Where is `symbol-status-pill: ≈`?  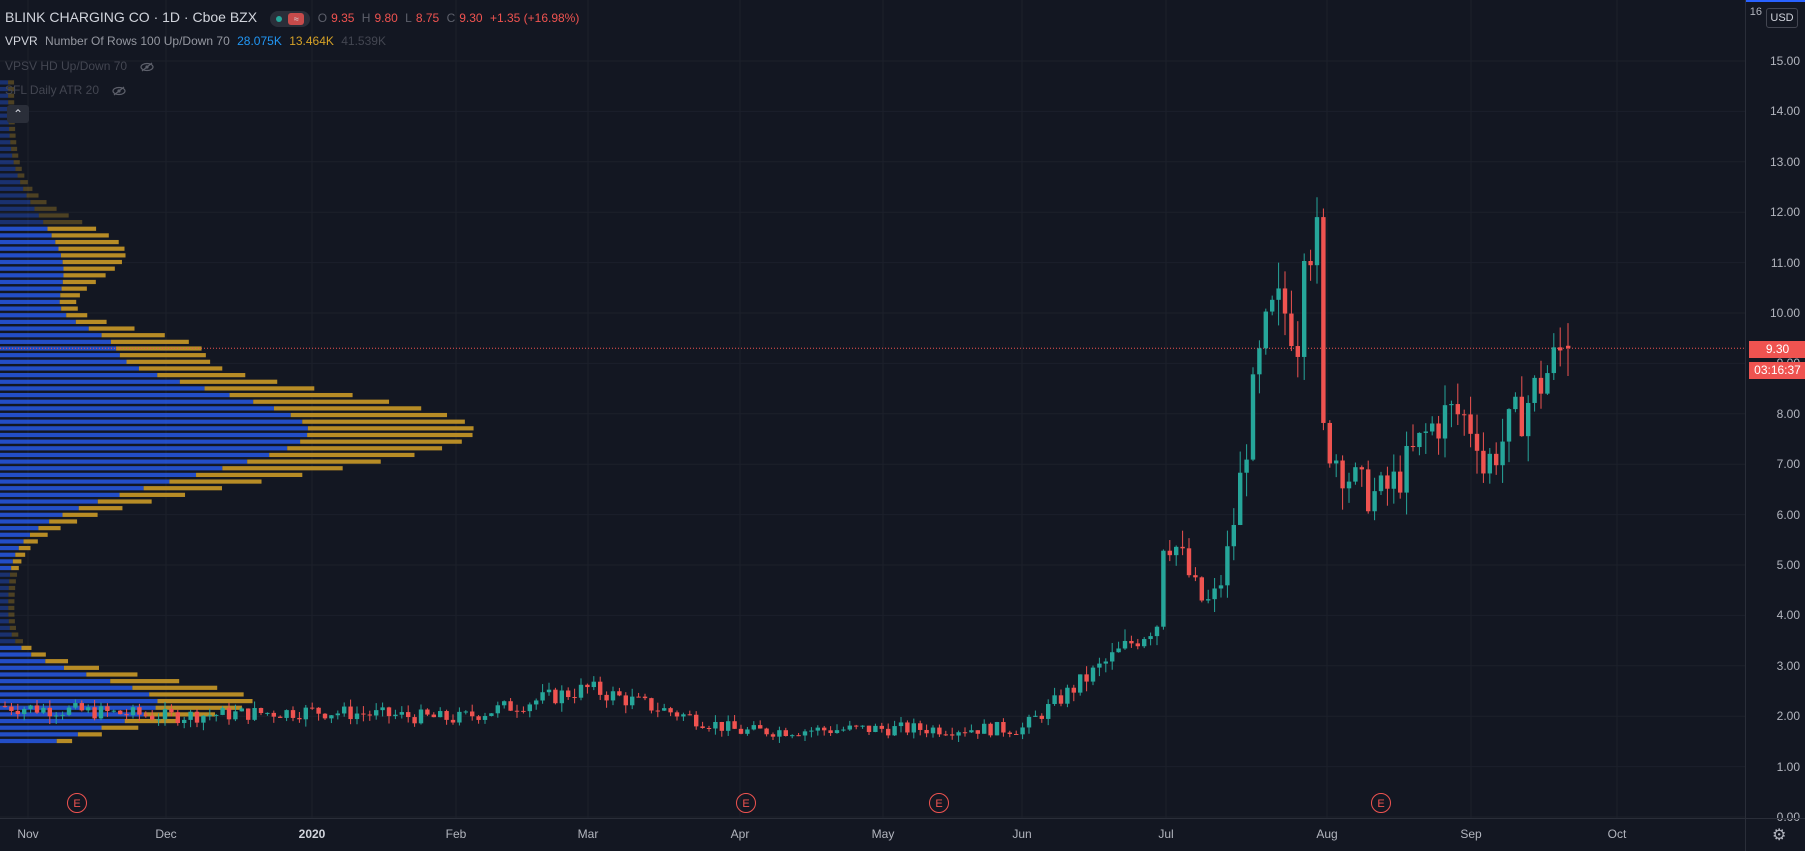 symbol-status-pill: ≈ is located at coordinates (290, 18).